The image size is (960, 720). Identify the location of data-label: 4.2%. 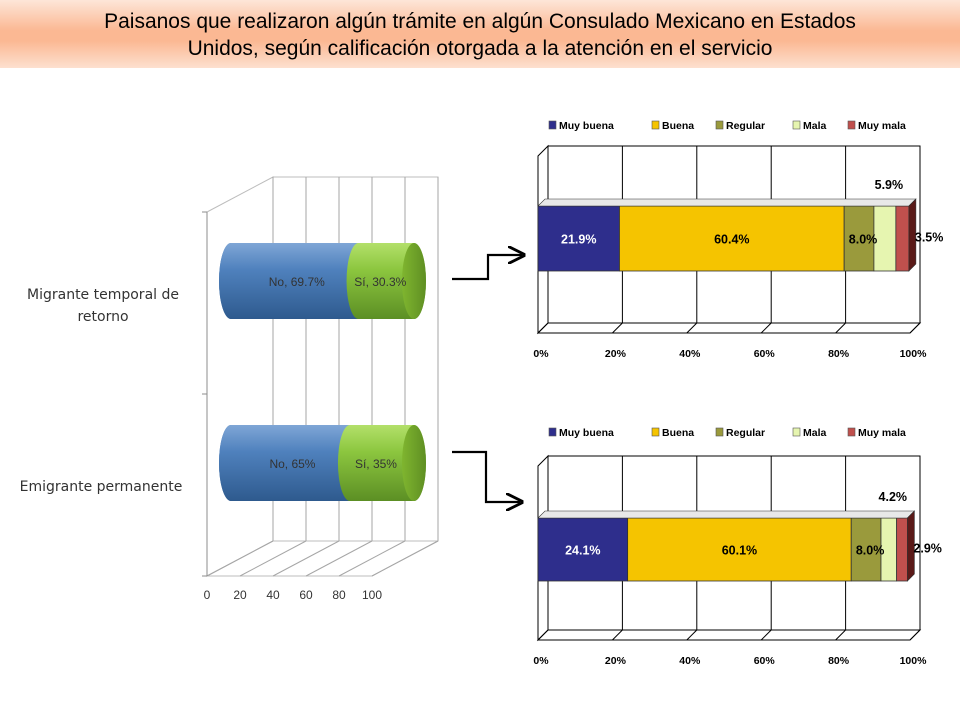
(893, 497).